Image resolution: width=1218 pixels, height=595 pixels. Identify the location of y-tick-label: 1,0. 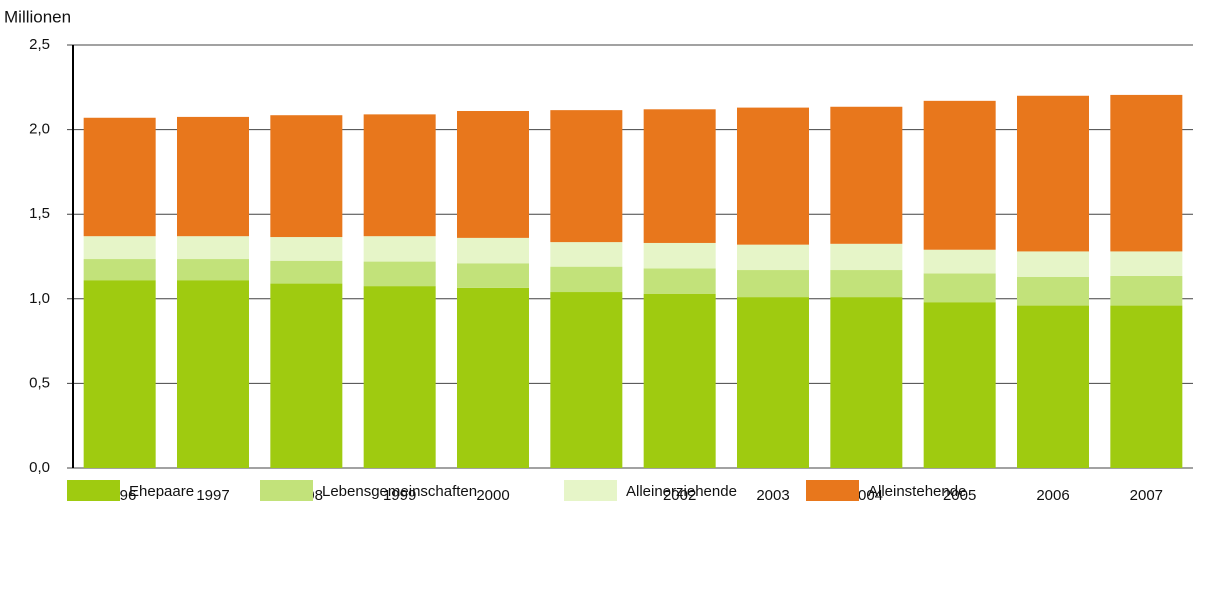
(39, 298).